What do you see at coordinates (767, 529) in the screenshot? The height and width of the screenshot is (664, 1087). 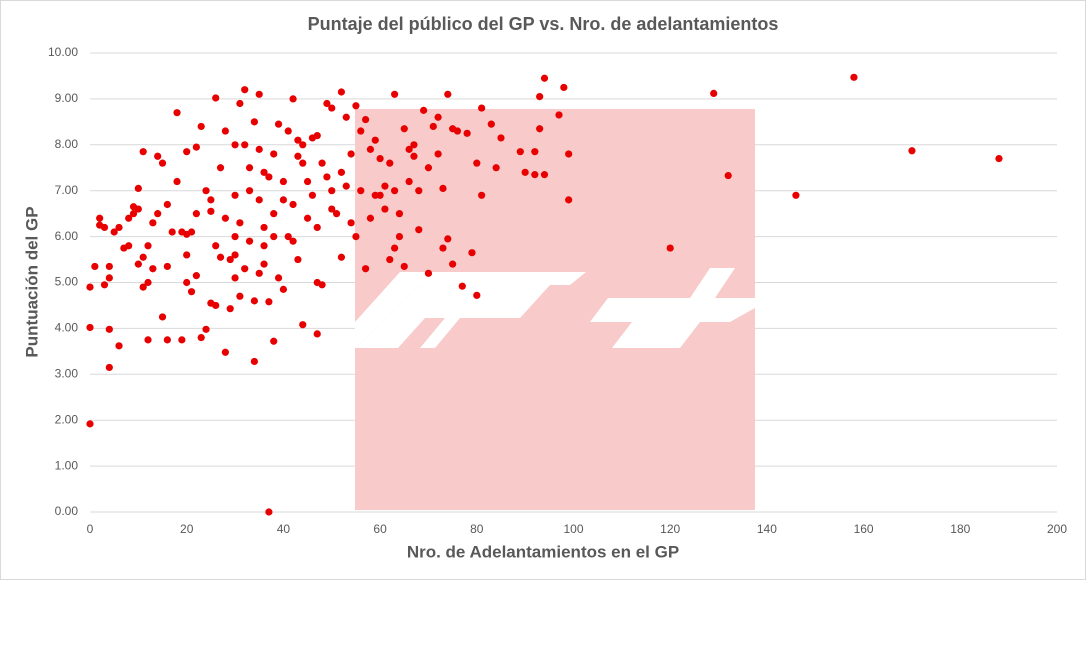 I see `x-tick-label: 140` at bounding box center [767, 529].